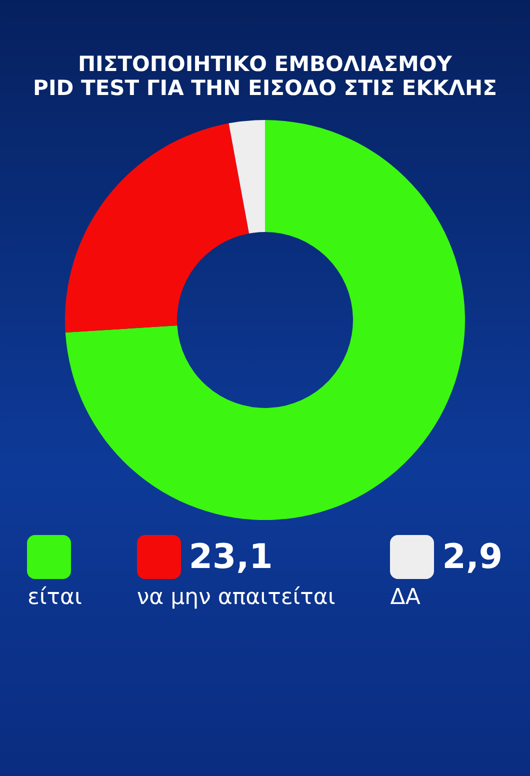 The image size is (530, 776). Describe the element at coordinates (230, 557) in the screenshot. I see `data-label: 23,1` at that location.